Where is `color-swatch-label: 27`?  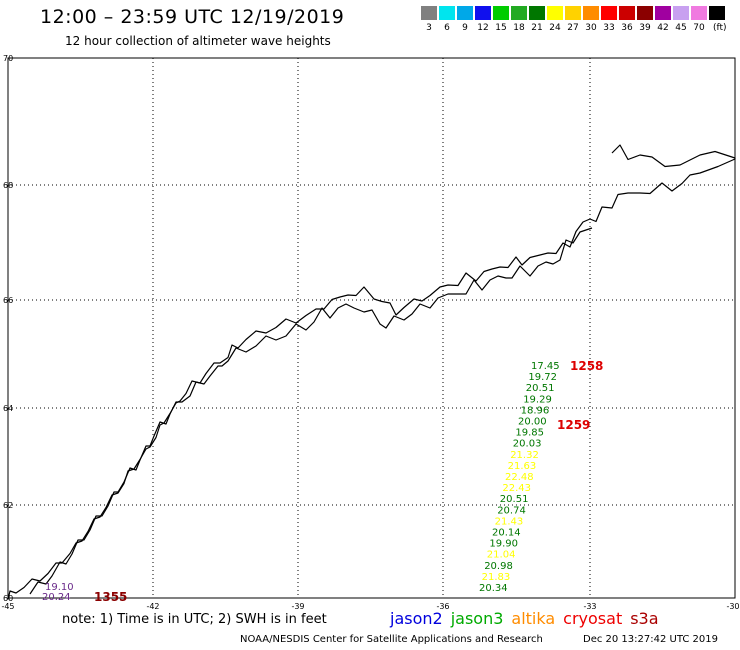 color-swatch-label: 27 is located at coordinates (573, 28).